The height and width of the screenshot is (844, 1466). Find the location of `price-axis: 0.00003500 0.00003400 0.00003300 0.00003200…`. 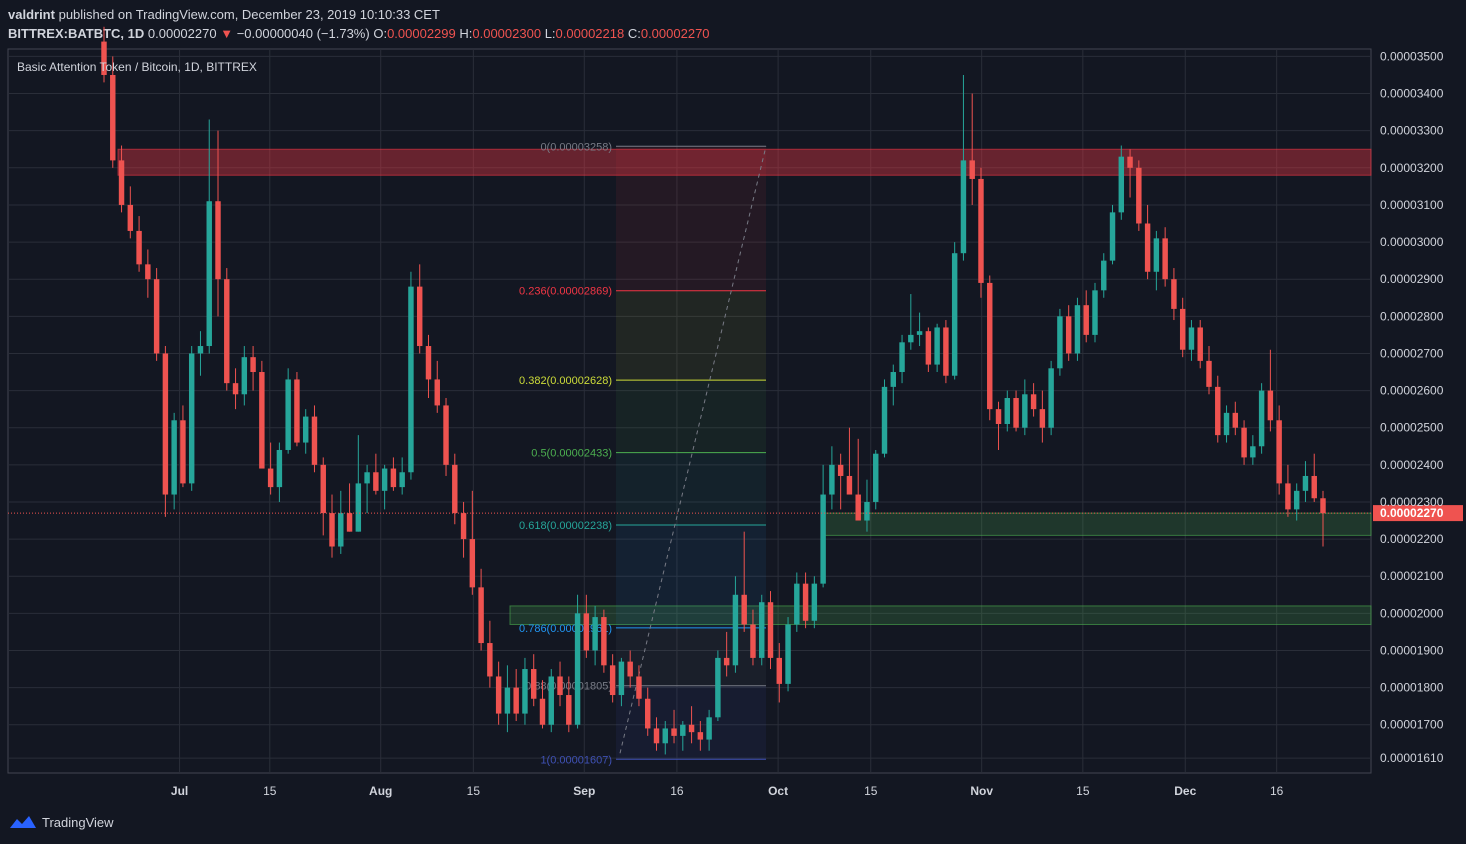

price-axis: 0.00003500 0.00003400 0.00003300 0.00003200… is located at coordinates (1412, 407).